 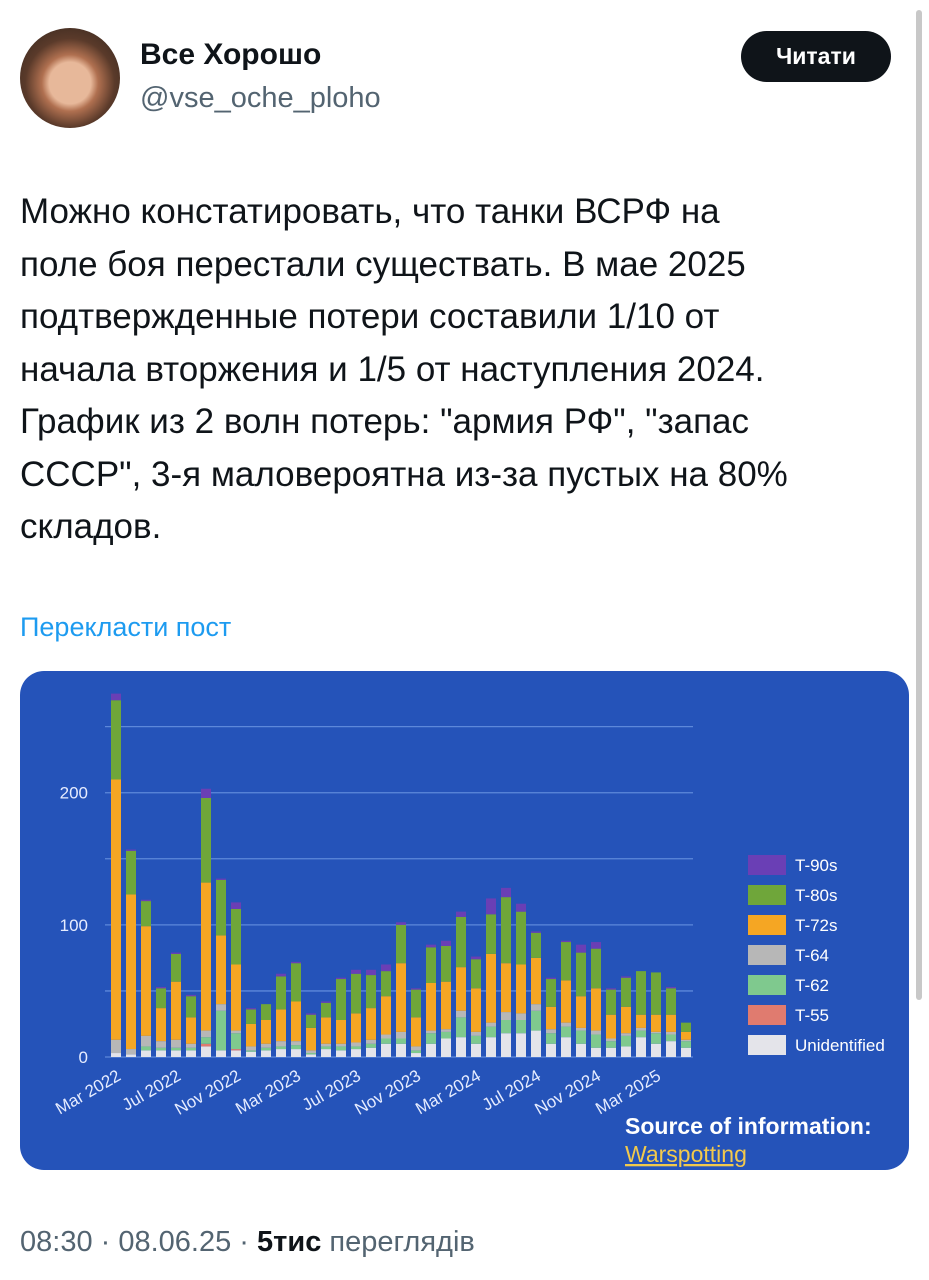 What do you see at coordinates (812, 955) in the screenshot?
I see `legend-label: T-64` at bounding box center [812, 955].